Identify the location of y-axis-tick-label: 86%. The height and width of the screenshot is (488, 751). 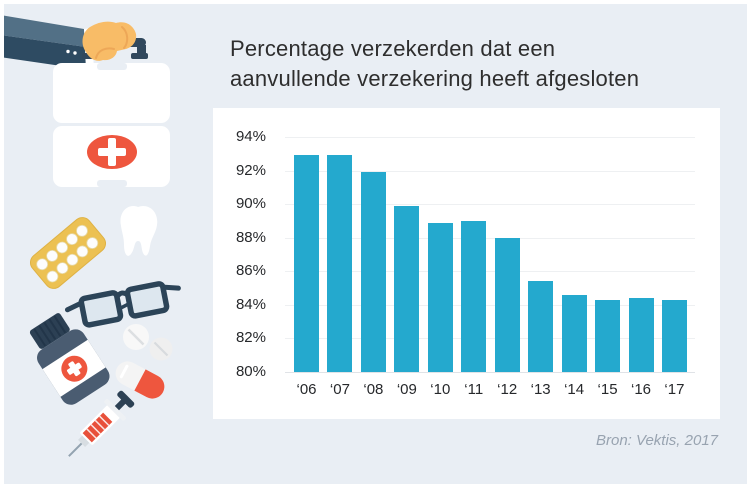
(250, 271).